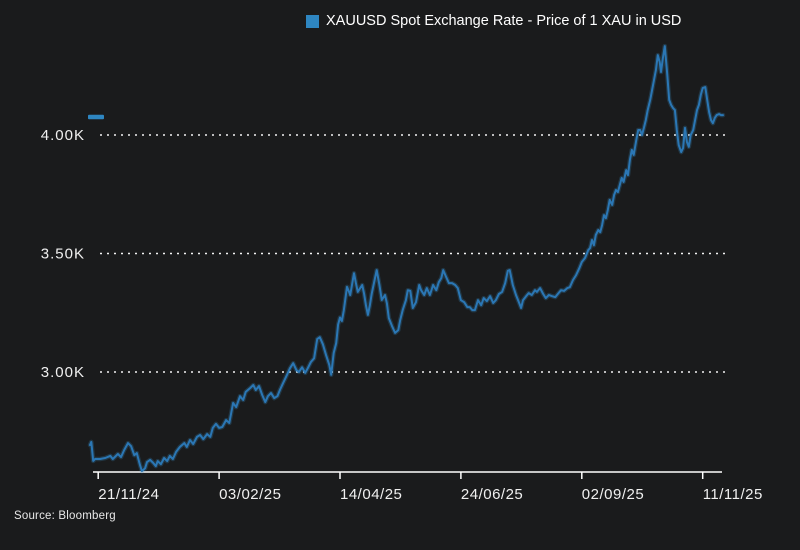 The image size is (800, 550). I want to click on x-tick-label: 24/06/25, so click(492, 494).